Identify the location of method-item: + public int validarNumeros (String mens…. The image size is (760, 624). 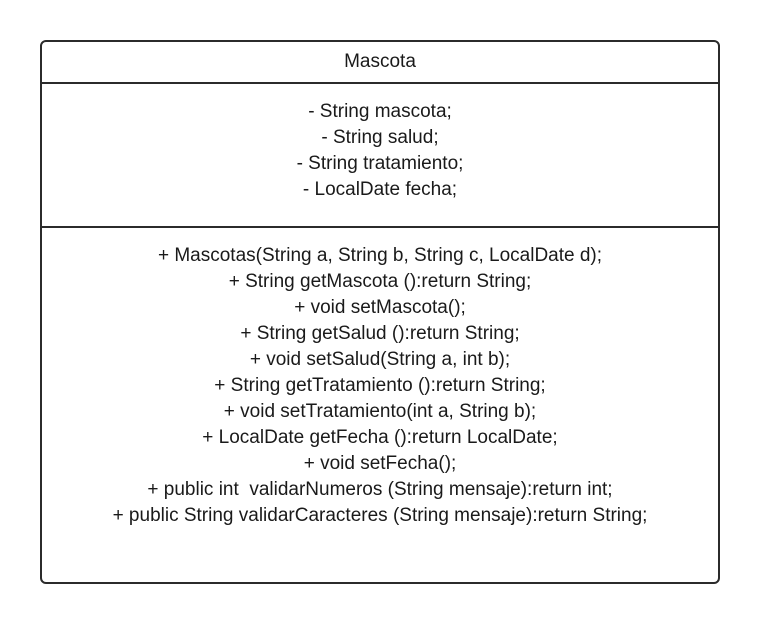
(380, 489).